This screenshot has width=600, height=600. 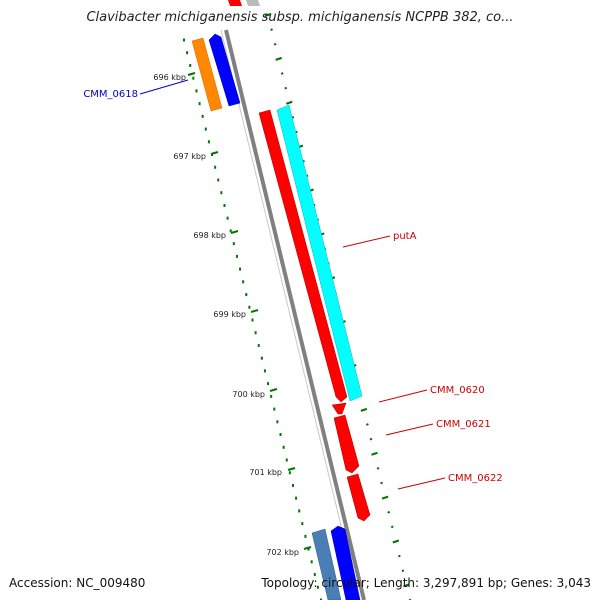 I want to click on accession-text: Accession: NC_009480, so click(x=77, y=583).